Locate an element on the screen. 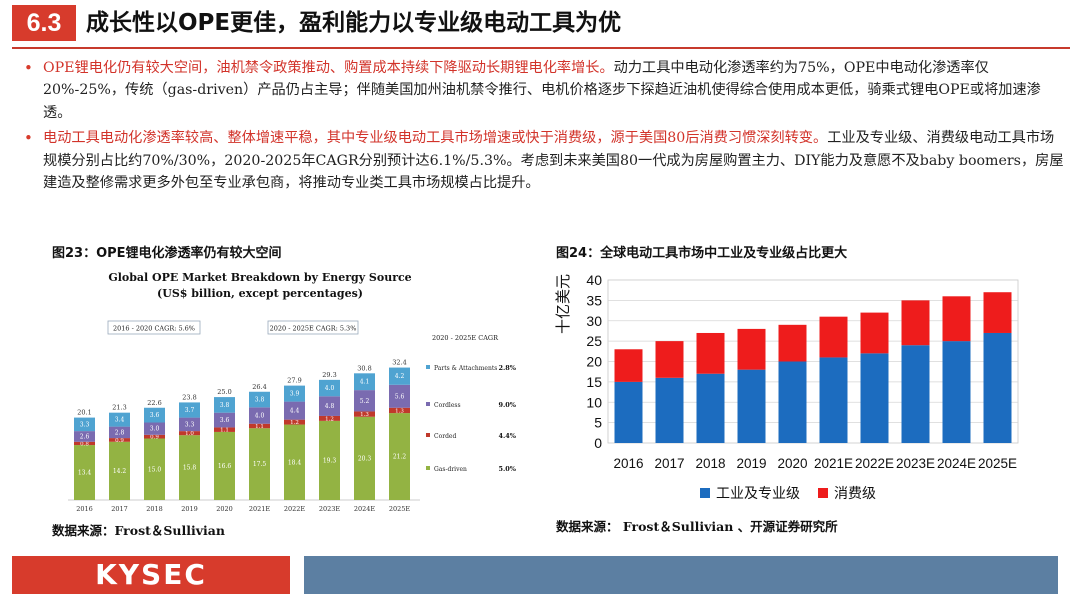 The height and width of the screenshot is (608, 1080). cagr-label: 2016 - 2020 CAGR: 5.6% is located at coordinates (154, 329).